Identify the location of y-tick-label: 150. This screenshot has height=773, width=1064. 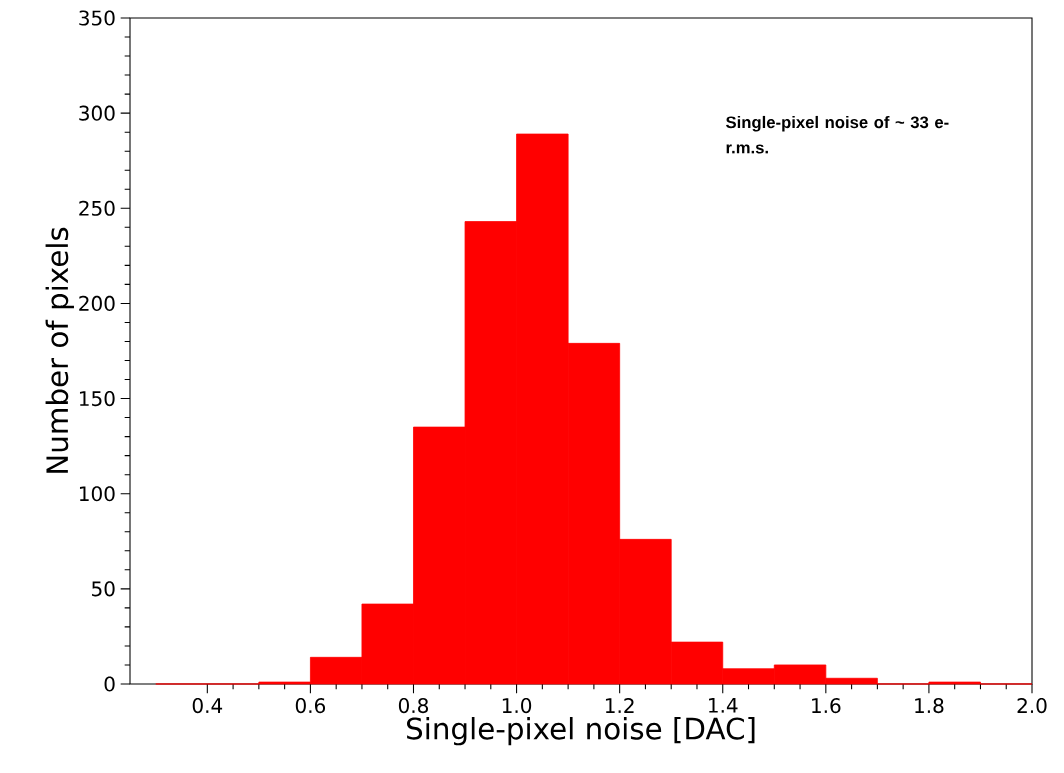
(97, 398).